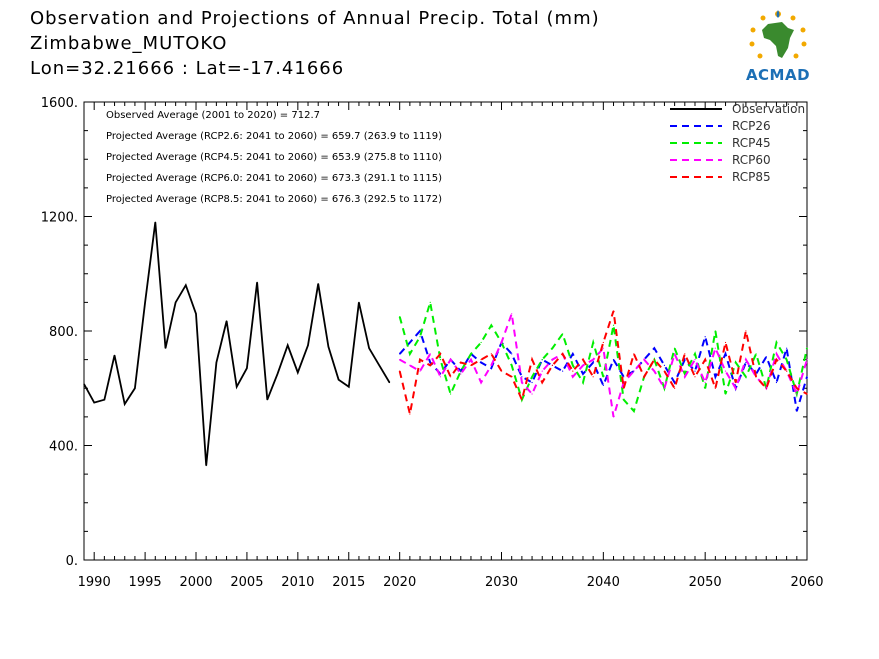 This screenshot has width=879, height=659. What do you see at coordinates (603, 365) in the screenshot?
I see `series-line-rcp60` at bounding box center [603, 365].